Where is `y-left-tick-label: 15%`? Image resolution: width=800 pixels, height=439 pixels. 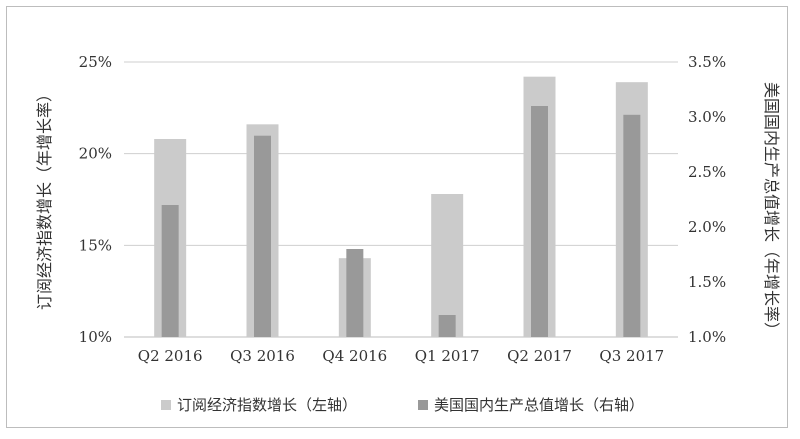 y-left-tick-label: 15% is located at coordinates (95, 245).